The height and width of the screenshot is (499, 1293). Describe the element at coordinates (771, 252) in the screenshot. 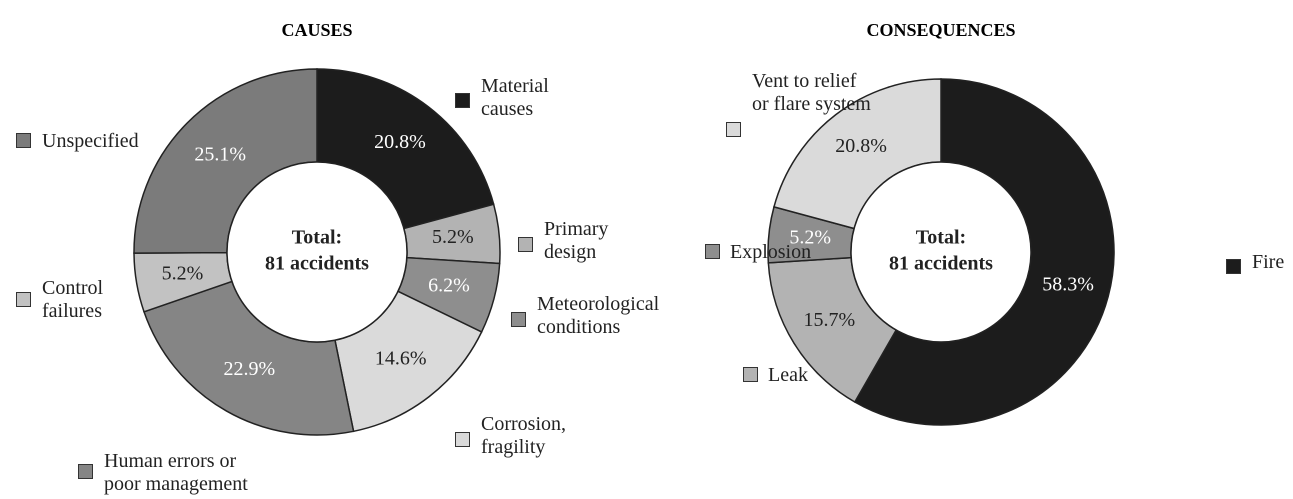

I see `legend-label: Explosion` at that location.